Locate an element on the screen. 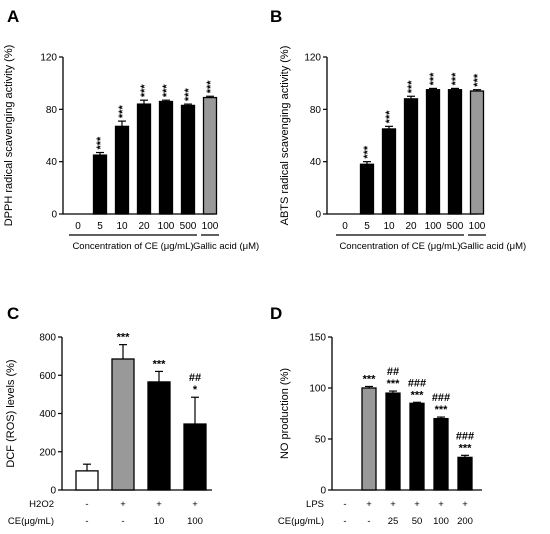 The image size is (550, 534). y-axis-label: DPPH radical scavenging activity (%) is located at coordinates (9, 136).